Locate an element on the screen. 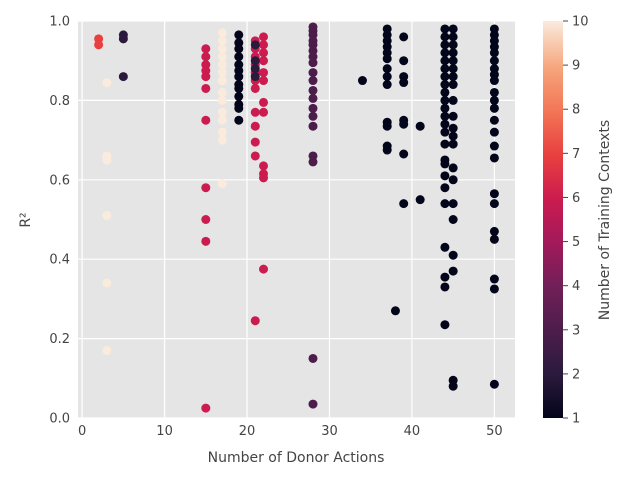  colorbar-tick-label: 3 is located at coordinates (576, 330).